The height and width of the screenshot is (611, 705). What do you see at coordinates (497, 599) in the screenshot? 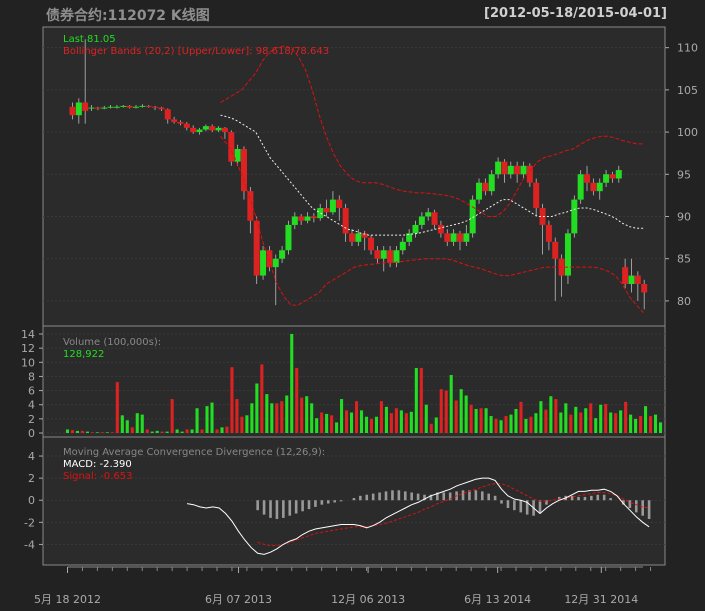
I see `x-tick-label: 6月 13 2014` at bounding box center [497, 599].